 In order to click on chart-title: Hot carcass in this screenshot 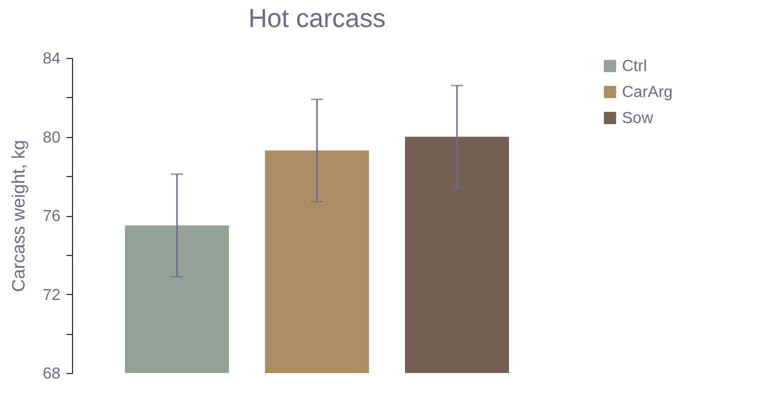, I will do `click(317, 18)`.